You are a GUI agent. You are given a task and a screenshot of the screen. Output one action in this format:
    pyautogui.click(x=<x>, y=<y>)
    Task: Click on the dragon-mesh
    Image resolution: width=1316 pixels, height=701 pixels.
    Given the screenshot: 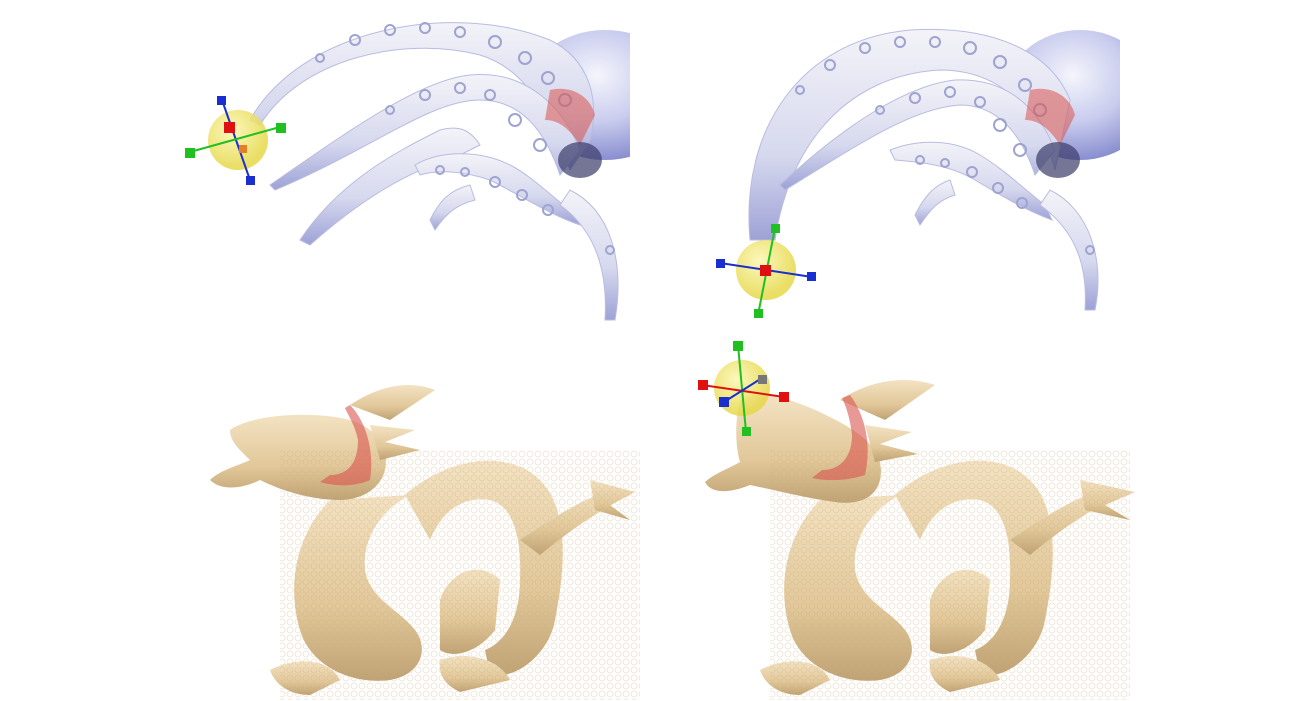 What is the action you would take?
    pyautogui.click(x=425, y=542)
    